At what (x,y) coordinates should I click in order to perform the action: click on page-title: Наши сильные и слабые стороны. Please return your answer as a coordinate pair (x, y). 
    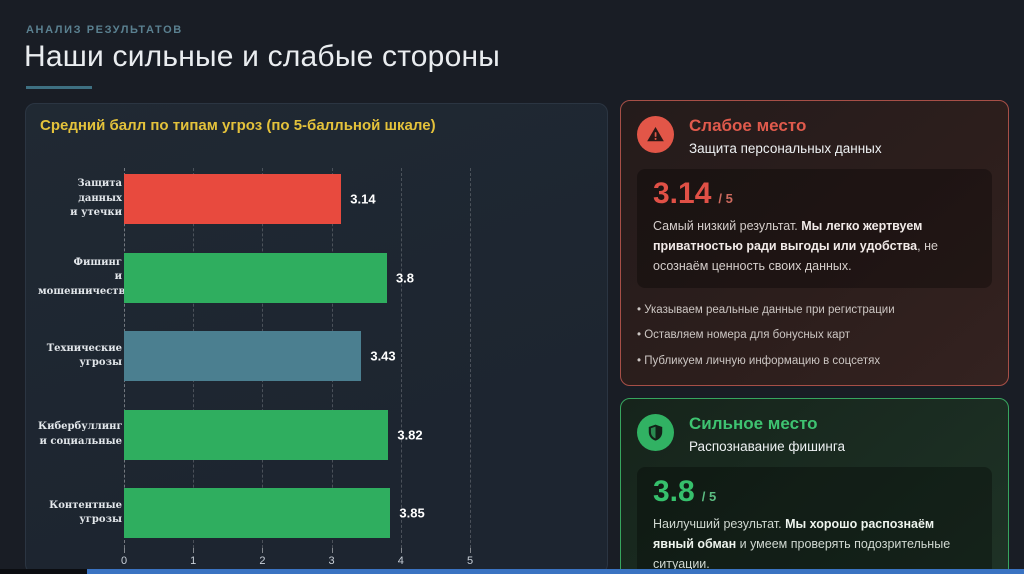
    Looking at the image, I should click on (262, 56).